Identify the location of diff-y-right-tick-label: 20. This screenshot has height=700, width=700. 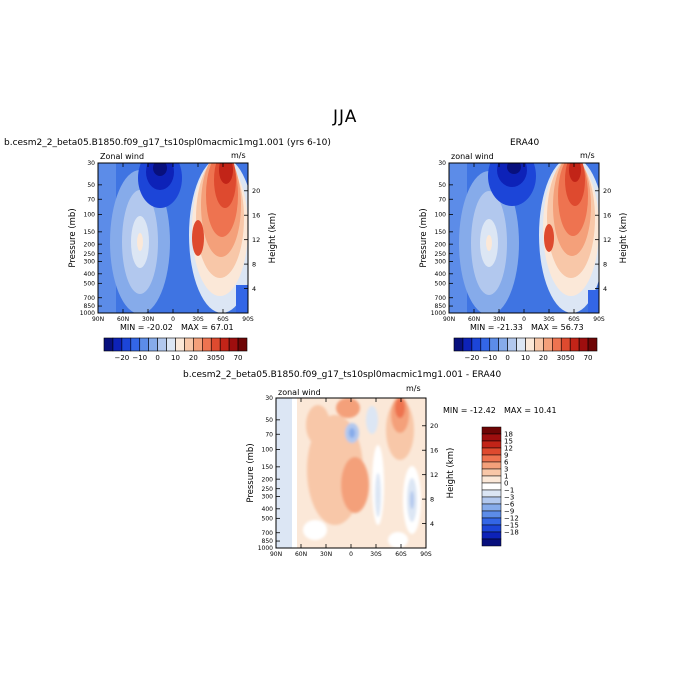
(434, 426).